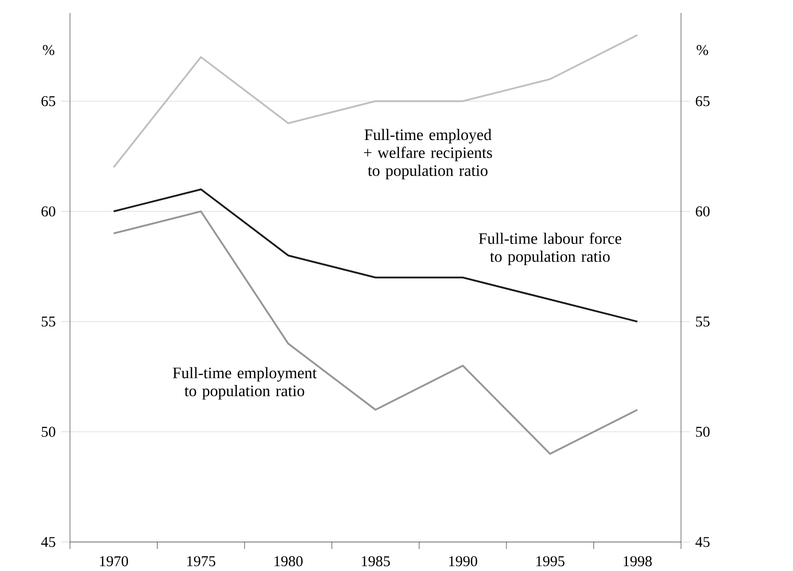 The width and height of the screenshot is (793, 571). What do you see at coordinates (376, 561) in the screenshot?
I see `x-tick-label: 1985` at bounding box center [376, 561].